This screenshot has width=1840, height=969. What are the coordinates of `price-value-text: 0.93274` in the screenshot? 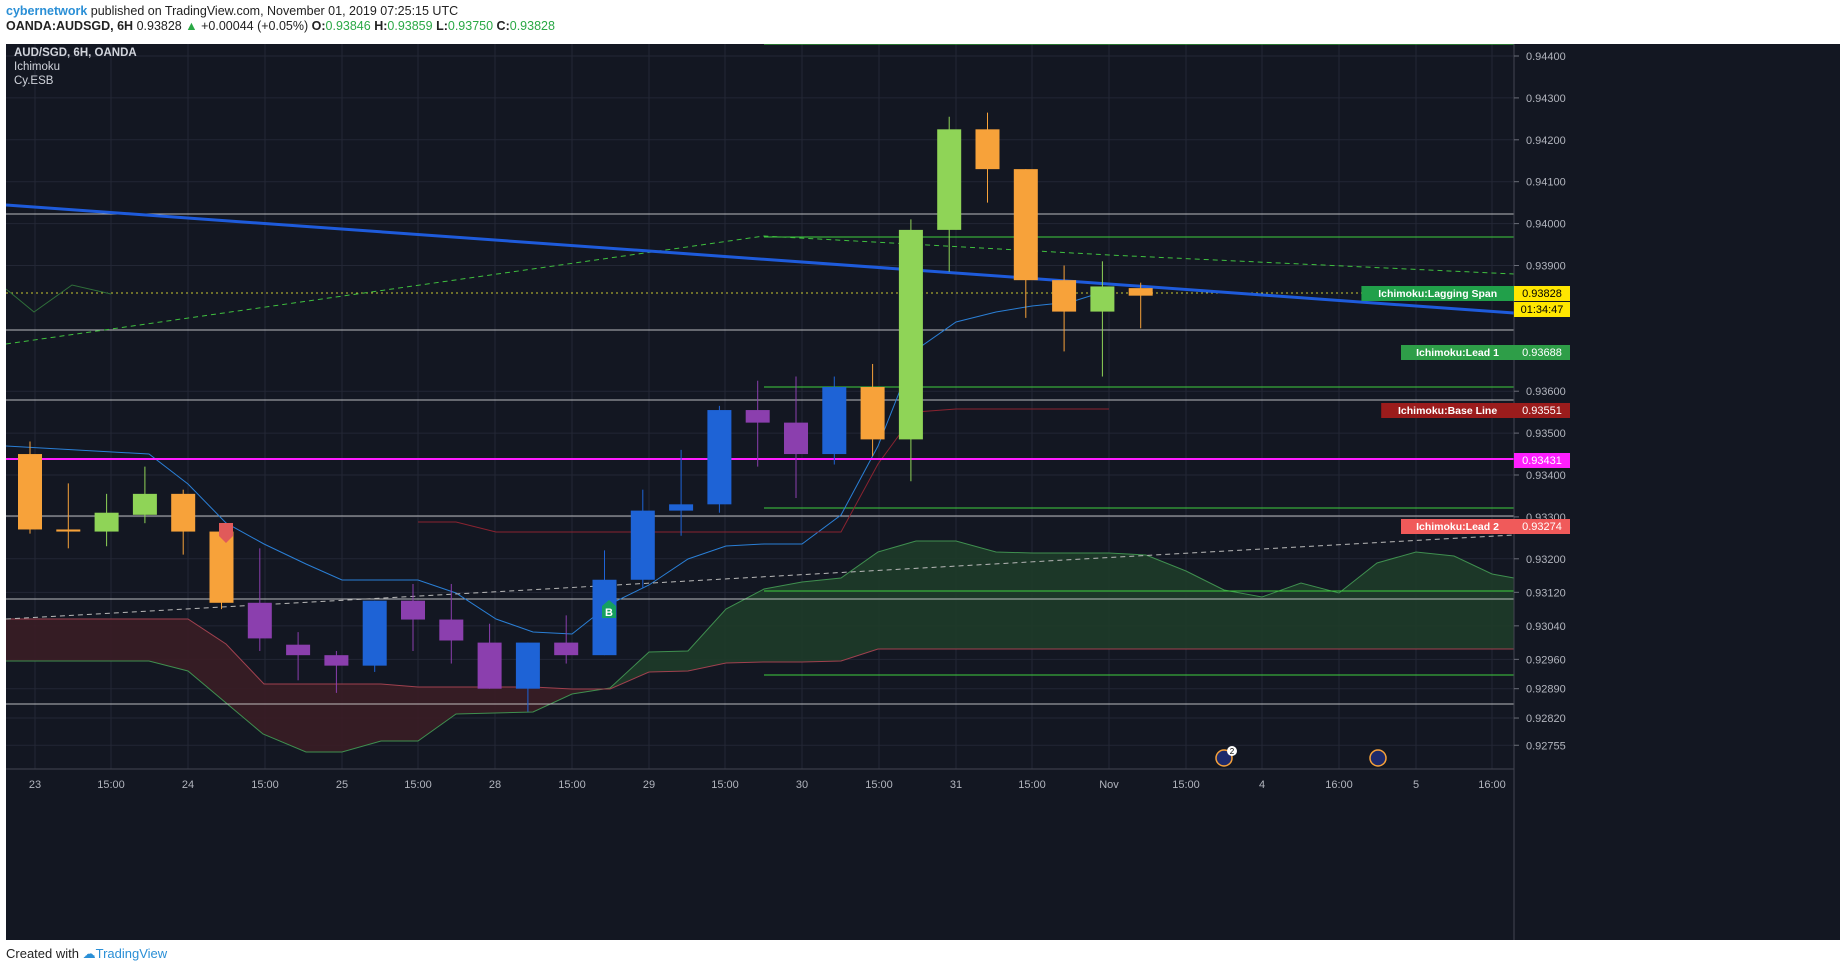 It's located at (1542, 527).